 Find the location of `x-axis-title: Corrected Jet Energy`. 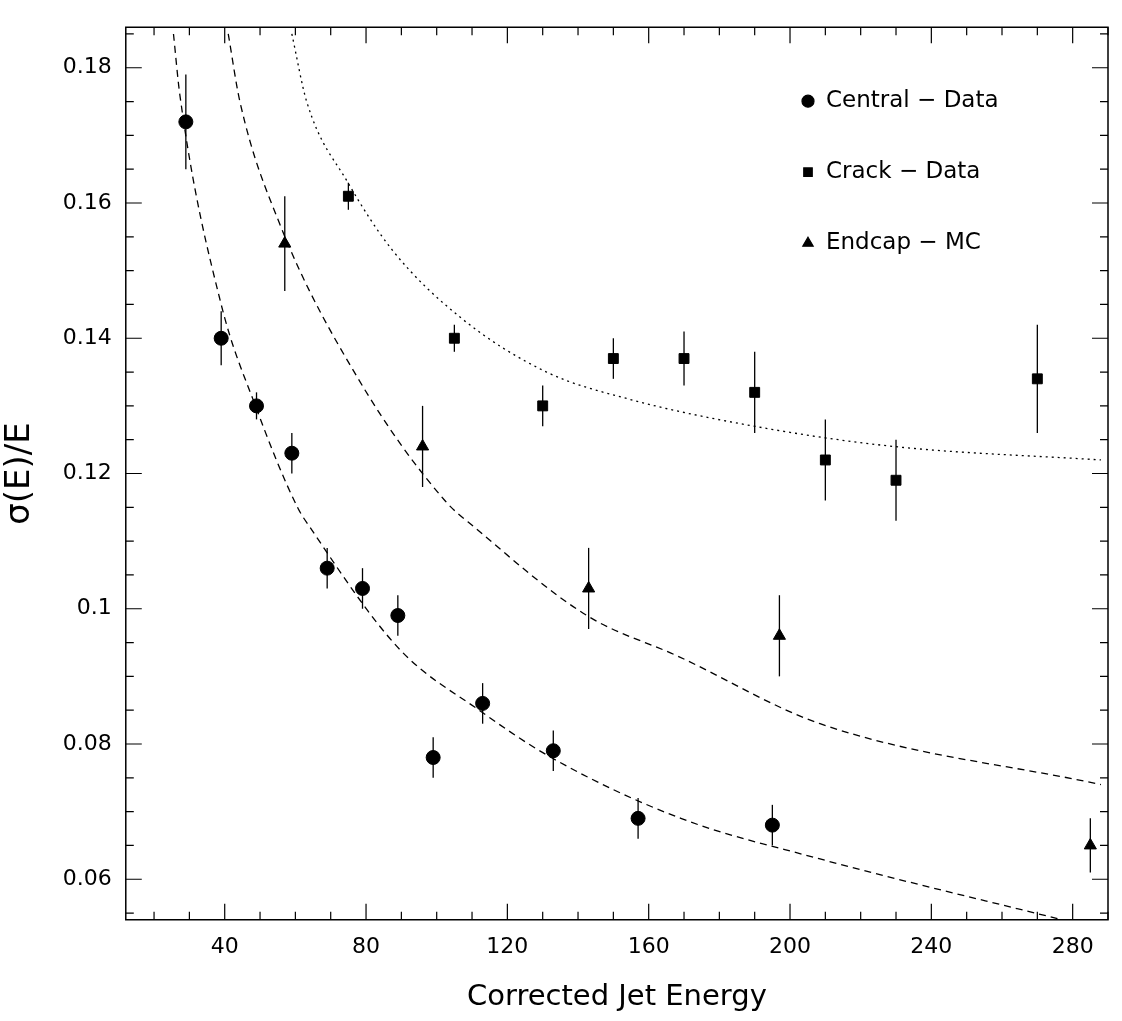

x-axis-title: Corrected Jet Energy is located at coordinates (616, 995).